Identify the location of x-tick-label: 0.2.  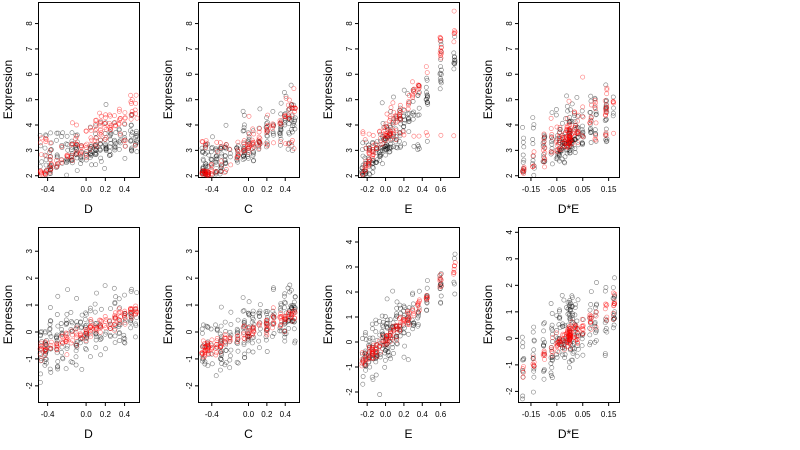
(404, 189).